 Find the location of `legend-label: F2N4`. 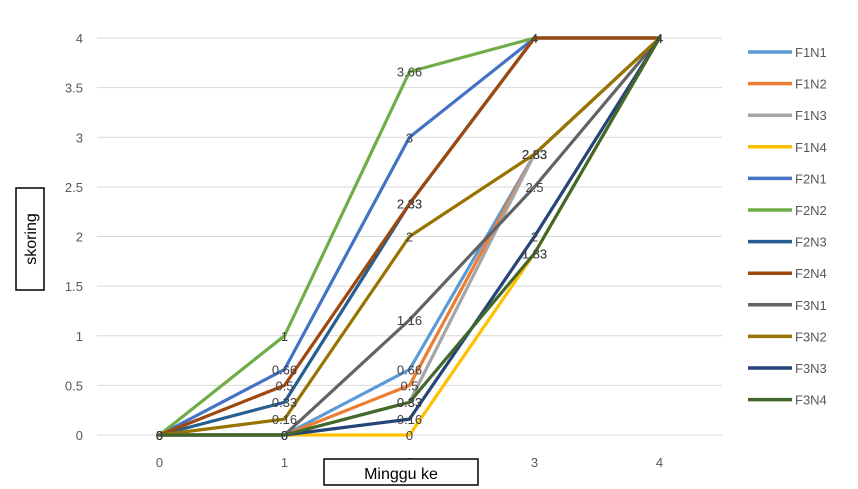

legend-label: F2N4 is located at coordinates (811, 273).